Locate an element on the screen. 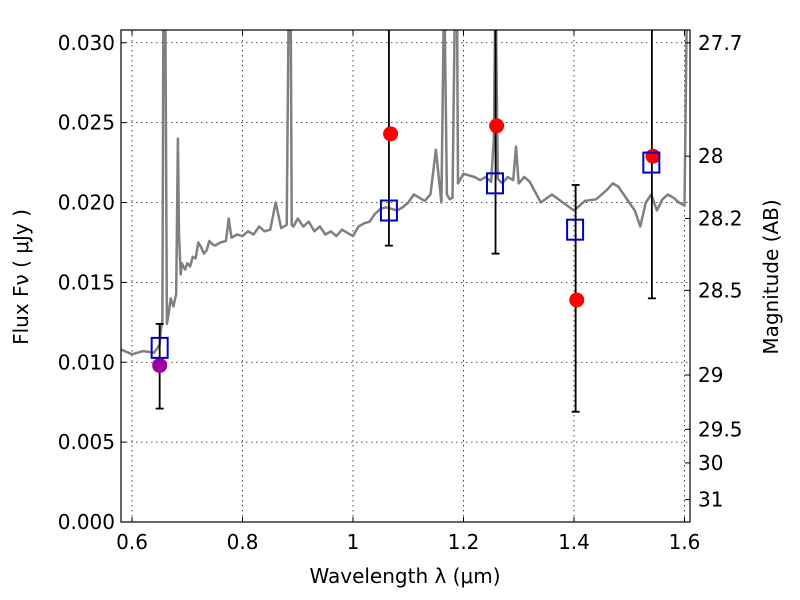 The width and height of the screenshot is (800, 600). y-tick-label: 0.030 is located at coordinates (86, 43).